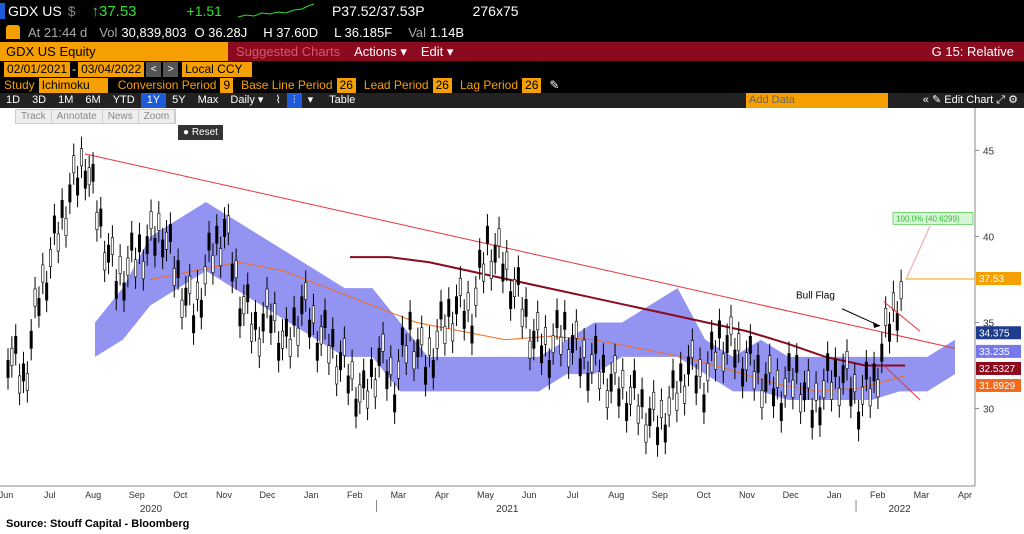 The width and height of the screenshot is (1024, 534). What do you see at coordinates (998, 333) in the screenshot?
I see `price-tag` at bounding box center [998, 333].